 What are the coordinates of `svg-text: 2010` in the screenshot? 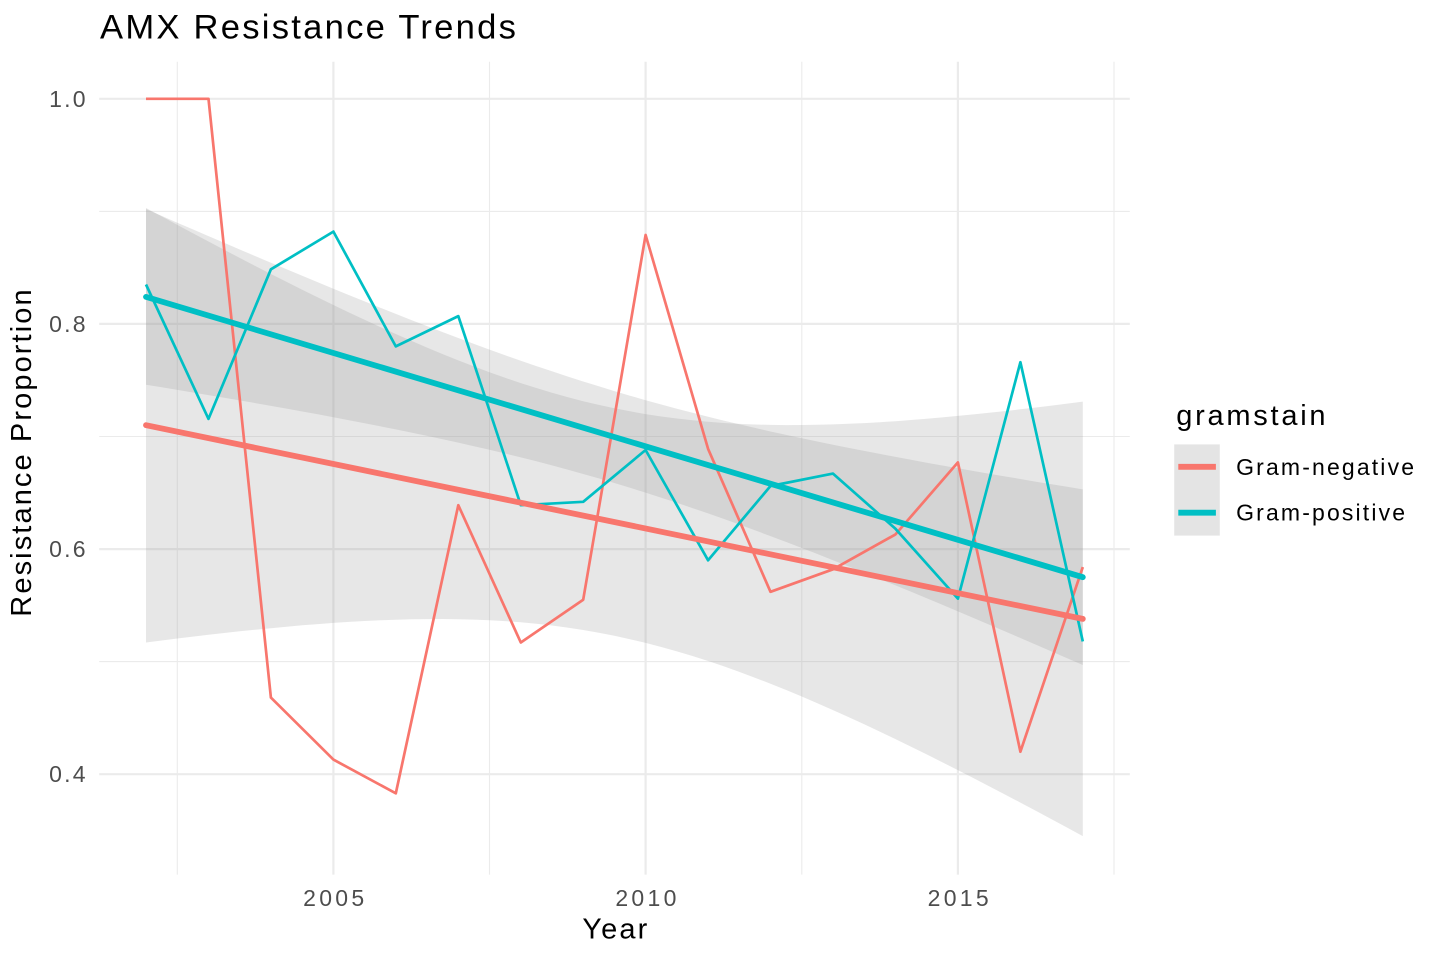 It's located at (647, 898).